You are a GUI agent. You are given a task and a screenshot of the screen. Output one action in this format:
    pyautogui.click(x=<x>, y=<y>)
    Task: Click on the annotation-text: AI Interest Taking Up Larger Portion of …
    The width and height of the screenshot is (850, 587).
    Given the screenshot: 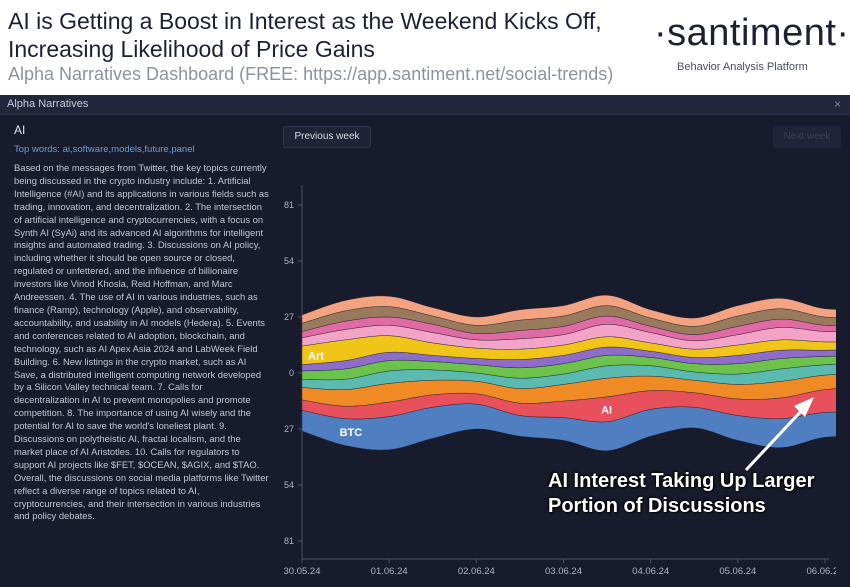 What is the action you would take?
    pyautogui.click(x=681, y=493)
    